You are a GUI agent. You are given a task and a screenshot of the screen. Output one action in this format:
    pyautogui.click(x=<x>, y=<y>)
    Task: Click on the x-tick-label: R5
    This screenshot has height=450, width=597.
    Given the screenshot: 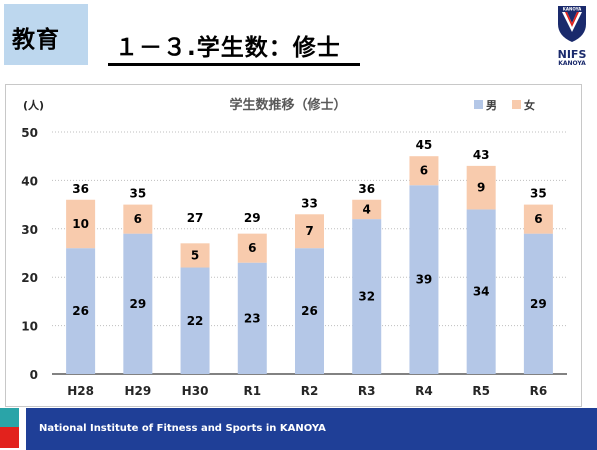 What is the action you would take?
    pyautogui.click(x=481, y=391)
    